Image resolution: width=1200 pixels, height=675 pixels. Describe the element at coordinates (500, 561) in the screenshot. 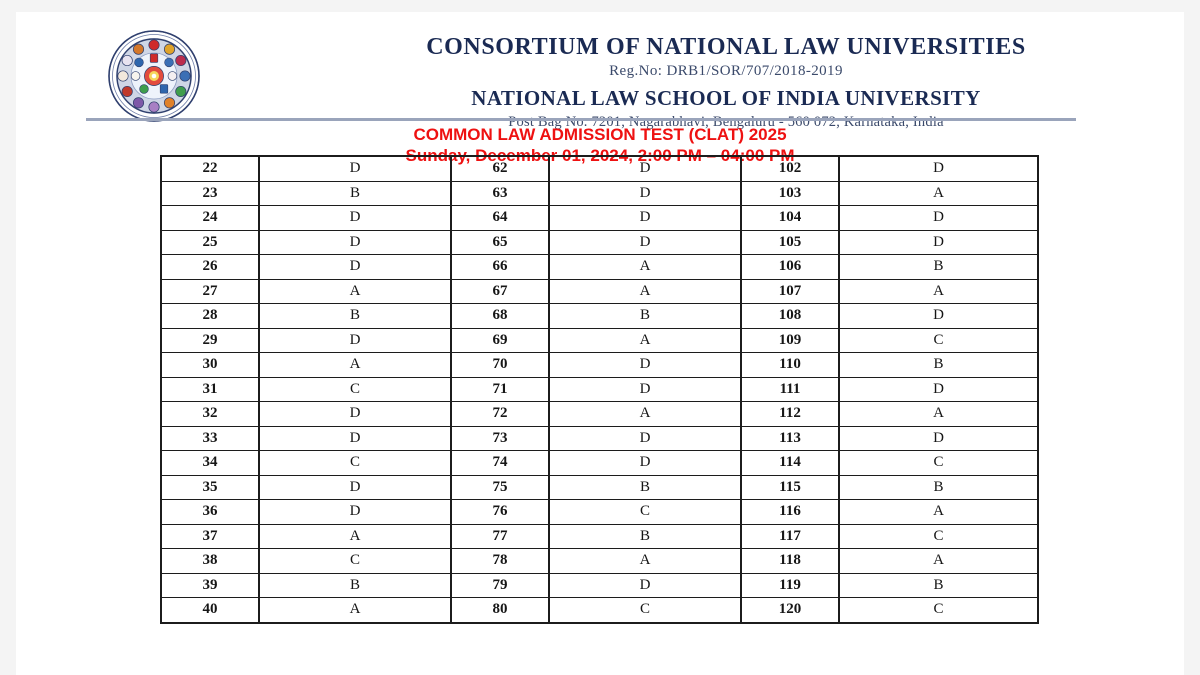

I see `question-number: 78` at that location.